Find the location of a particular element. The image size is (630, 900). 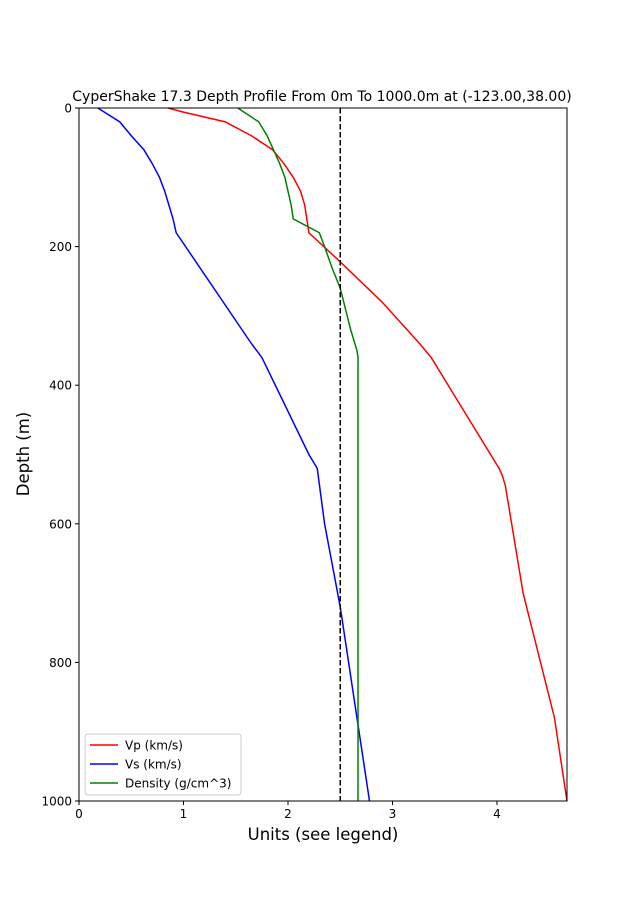

x-axis-title: Units (see legend) is located at coordinates (323, 834).